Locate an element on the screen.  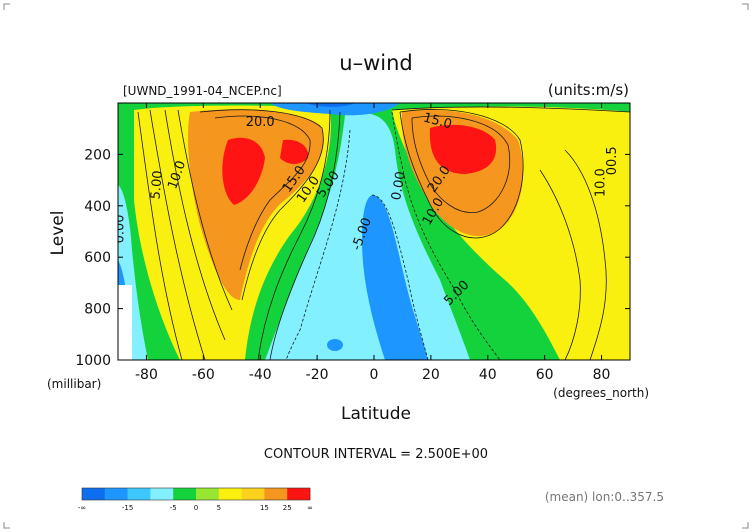
colorbar-tick-label: 5 is located at coordinates (219, 508).